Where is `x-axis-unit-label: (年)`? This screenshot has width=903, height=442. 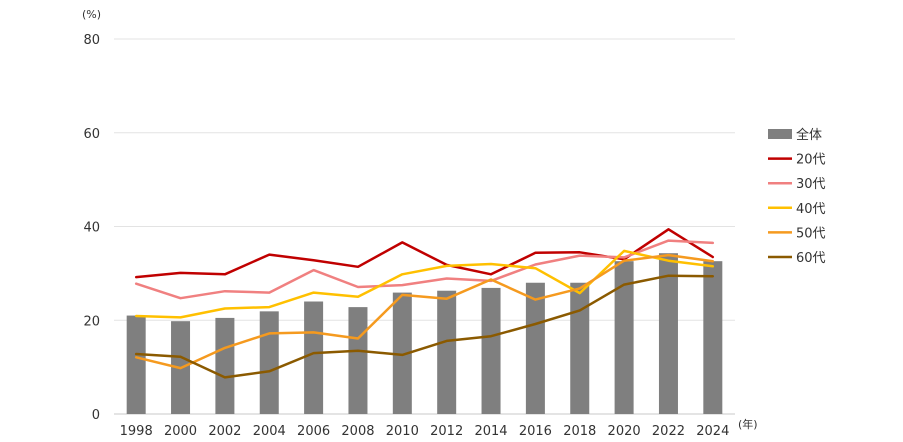 x-axis-unit-label: (年) is located at coordinates (748, 424).